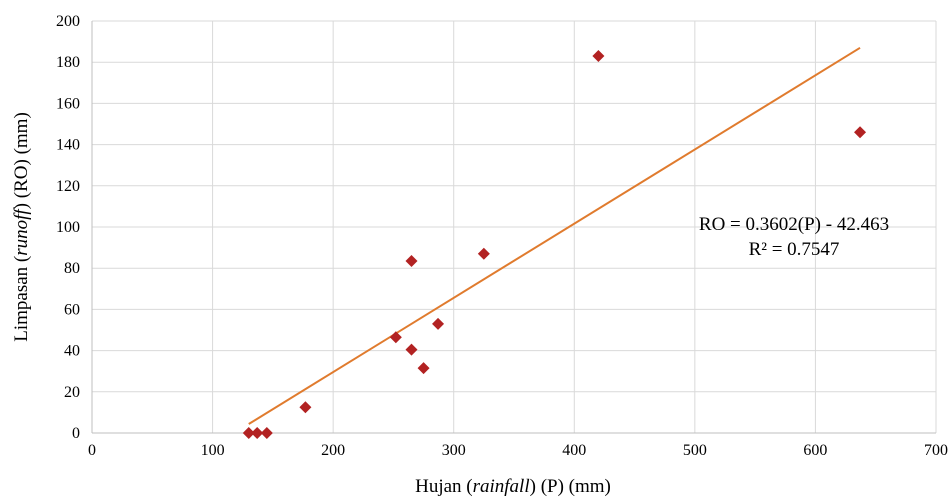  I want to click on y-tick-label: 160, so click(68, 103).